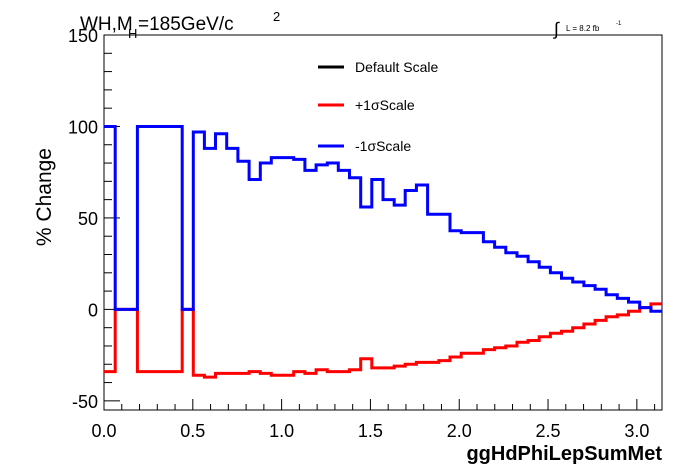  I want to click on luminosity-unit-superscript: -1, so click(619, 24).